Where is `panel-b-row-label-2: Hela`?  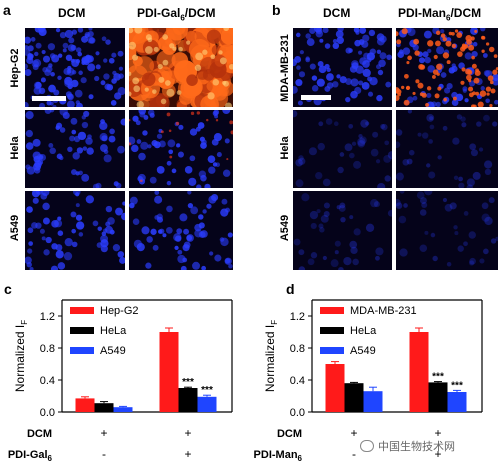
panel-b-row-label-2: Hela is located at coordinates (285, 148).